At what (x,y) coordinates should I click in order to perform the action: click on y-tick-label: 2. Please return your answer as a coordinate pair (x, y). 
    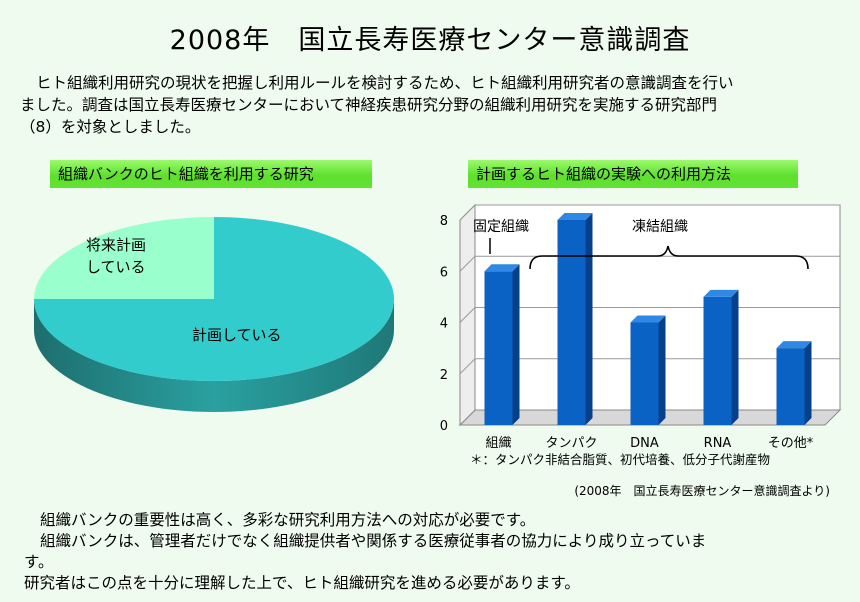
    Looking at the image, I should click on (444, 375).